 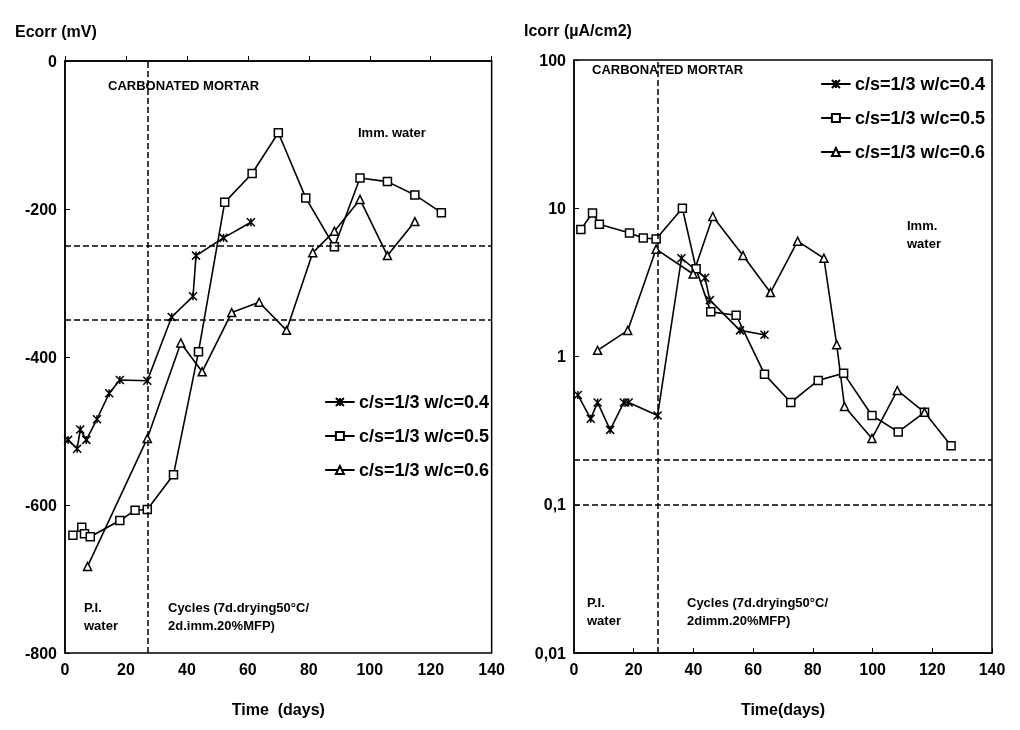 What do you see at coordinates (578, 30) in the screenshot?
I see `y-axis-title: Icorr (µA/cm2)` at bounding box center [578, 30].